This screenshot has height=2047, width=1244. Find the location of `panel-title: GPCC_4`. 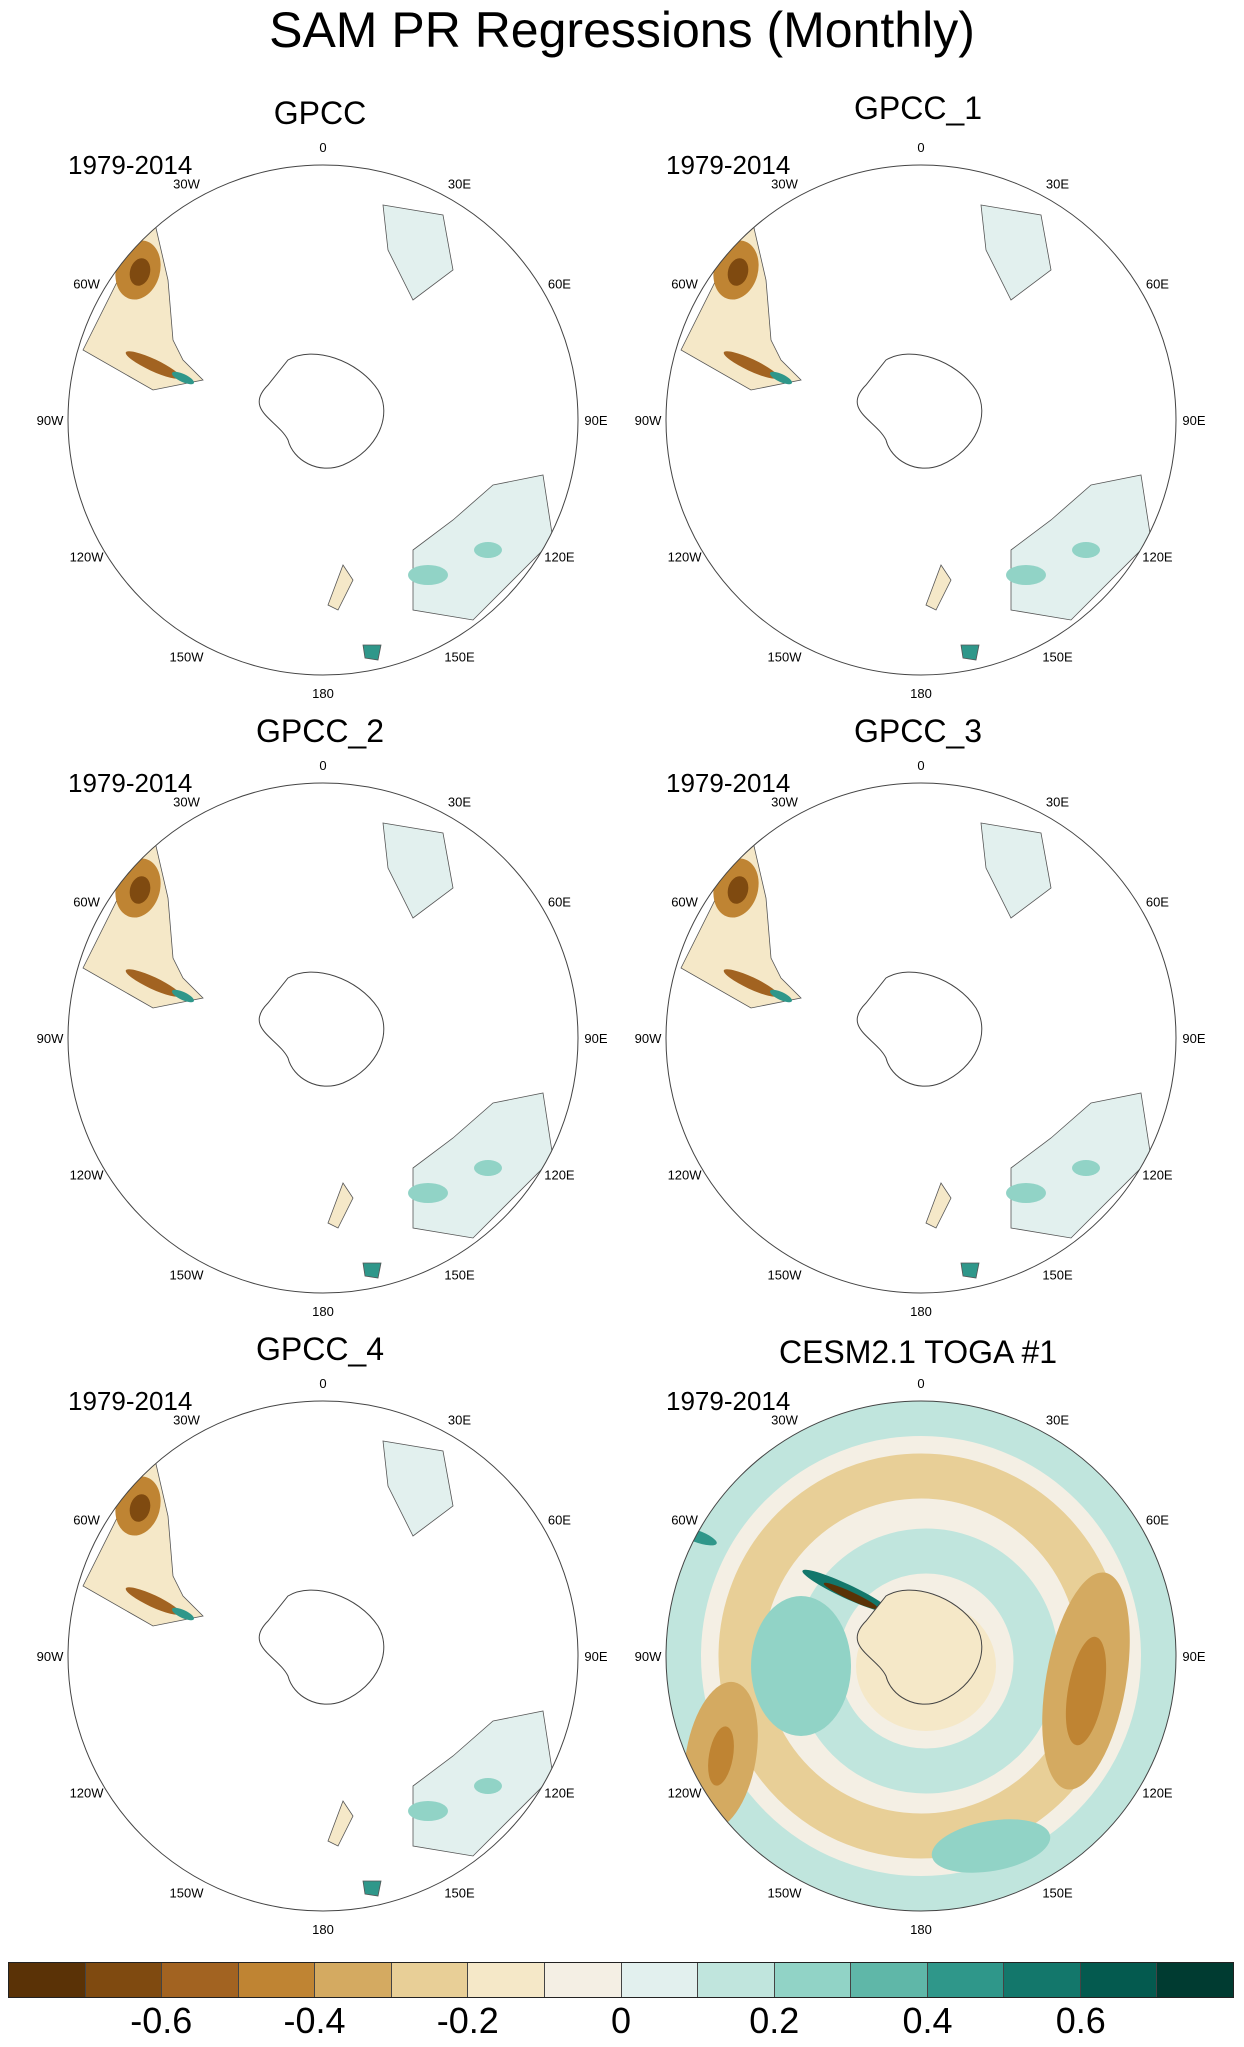

panel-title: GPCC_4 is located at coordinates (320, 1349).